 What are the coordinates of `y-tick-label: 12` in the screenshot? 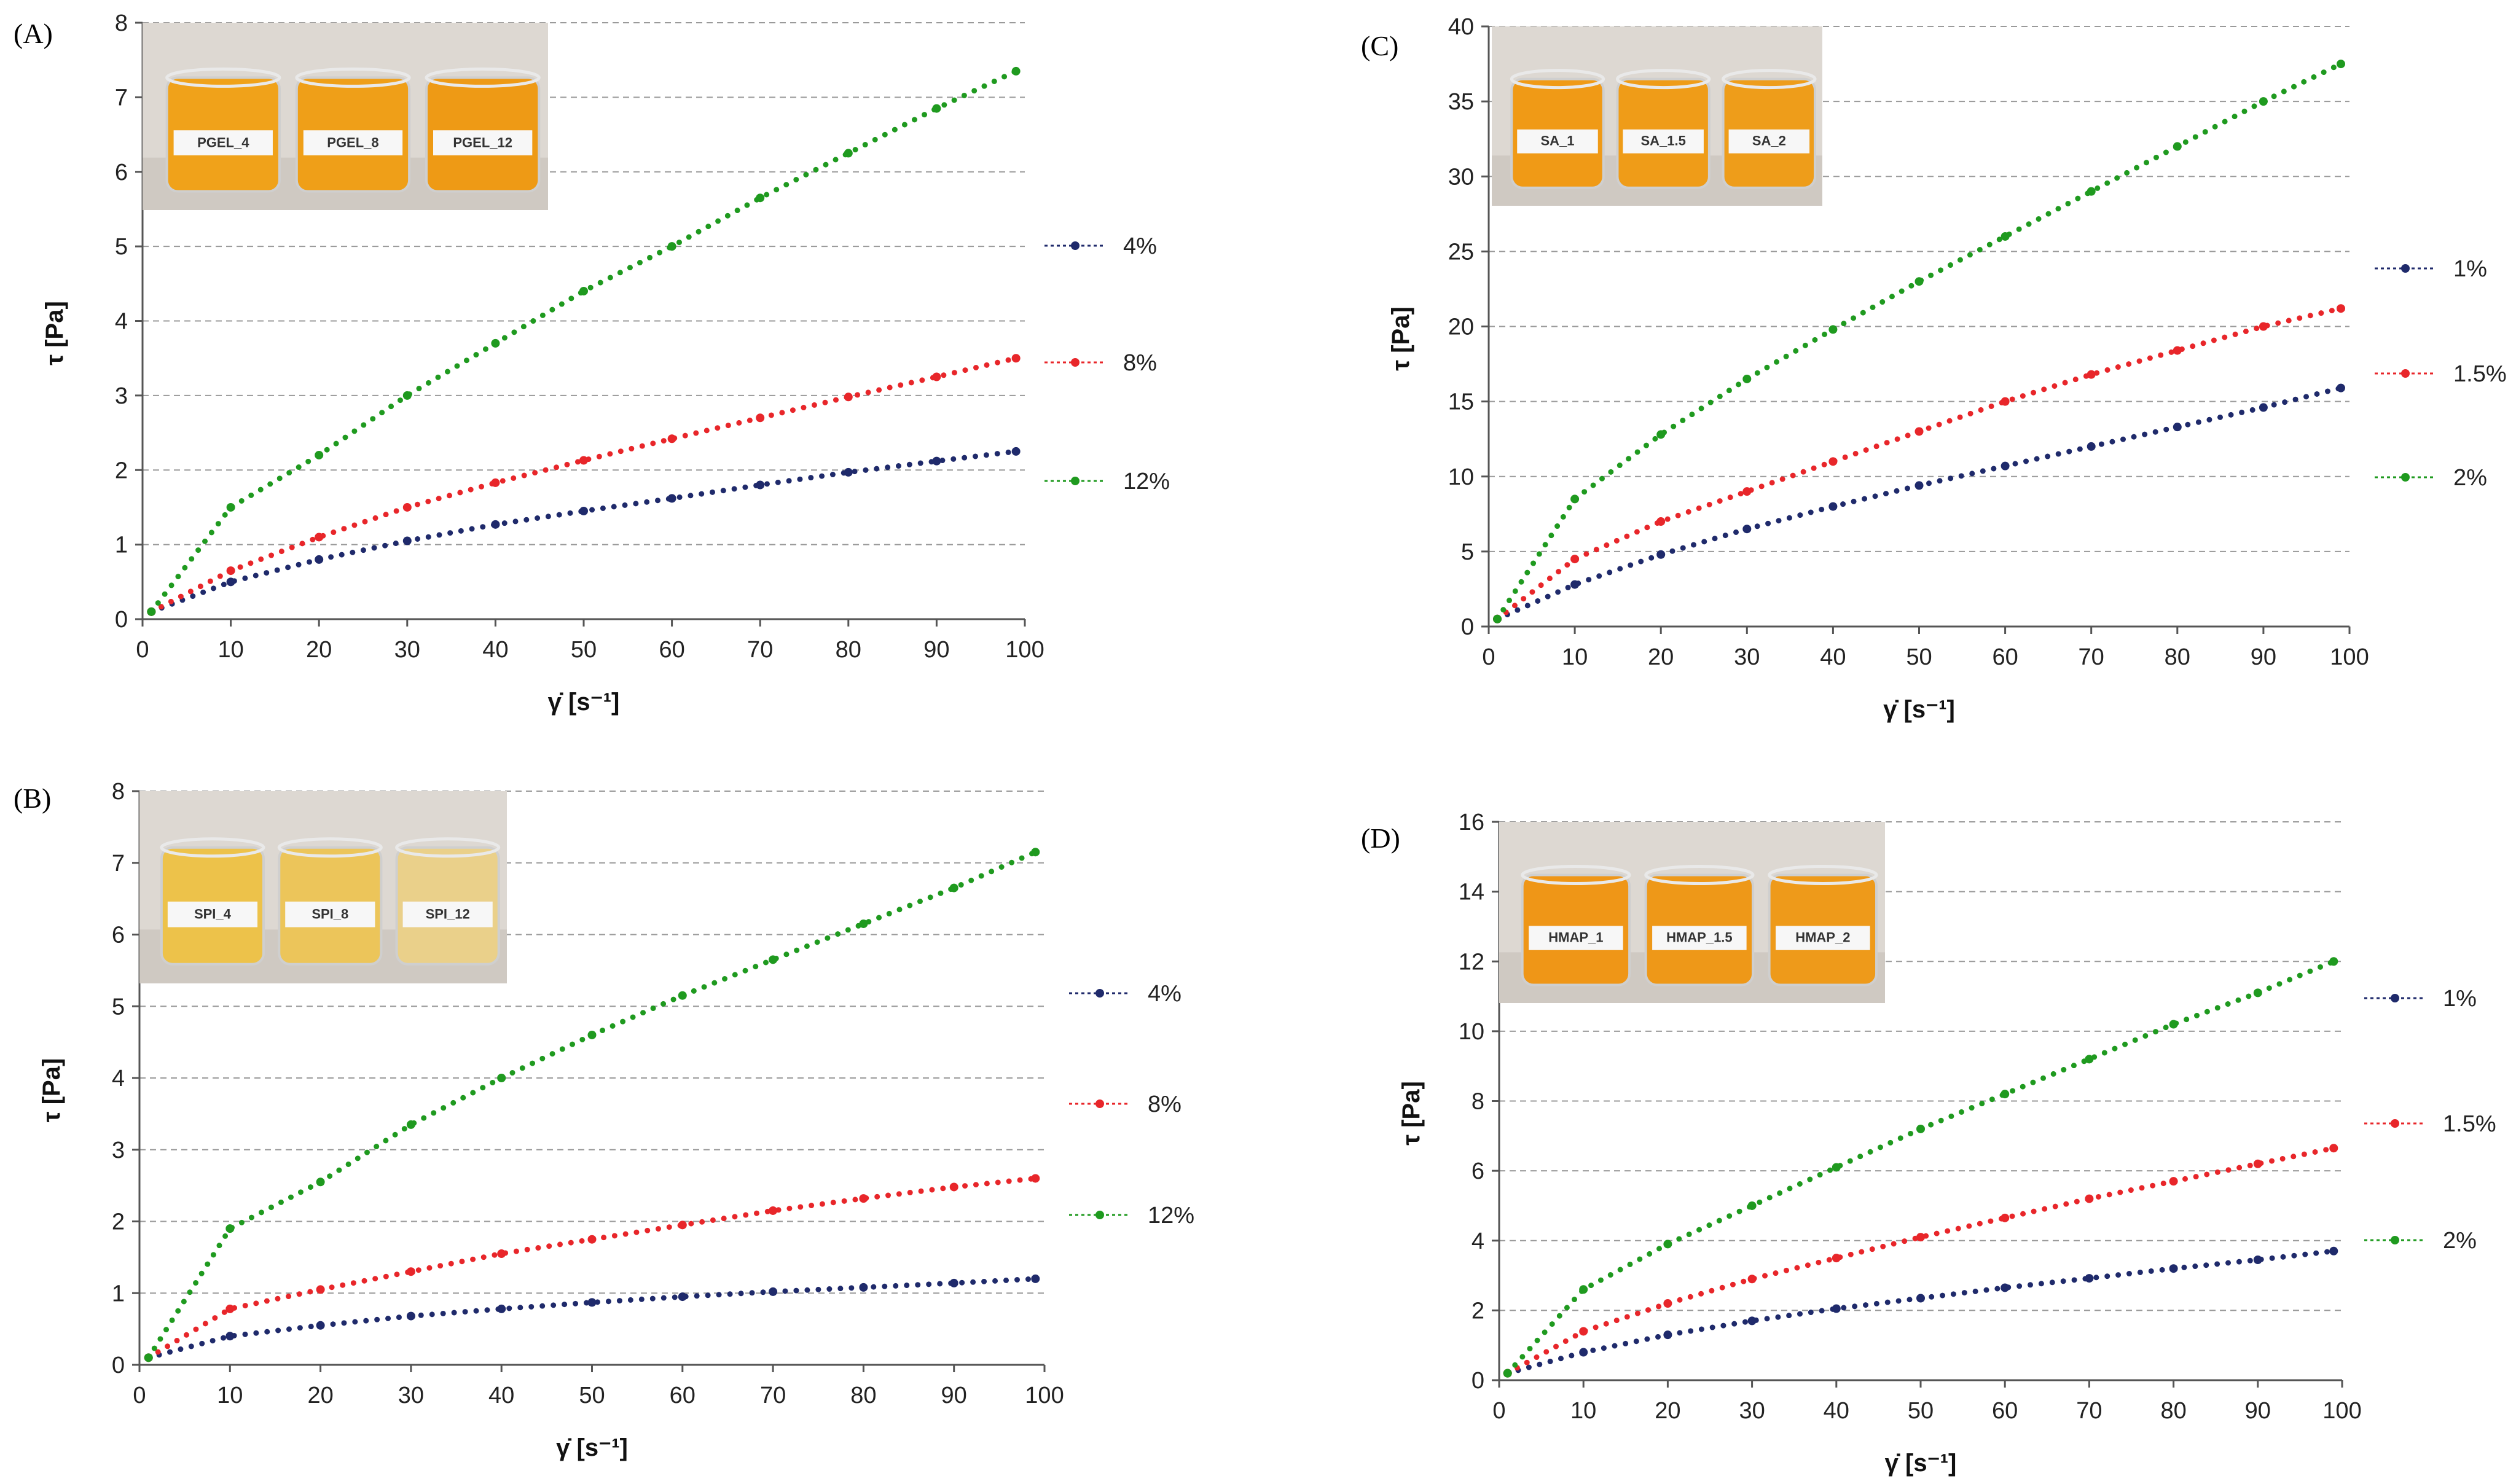 It's located at (1471, 962).